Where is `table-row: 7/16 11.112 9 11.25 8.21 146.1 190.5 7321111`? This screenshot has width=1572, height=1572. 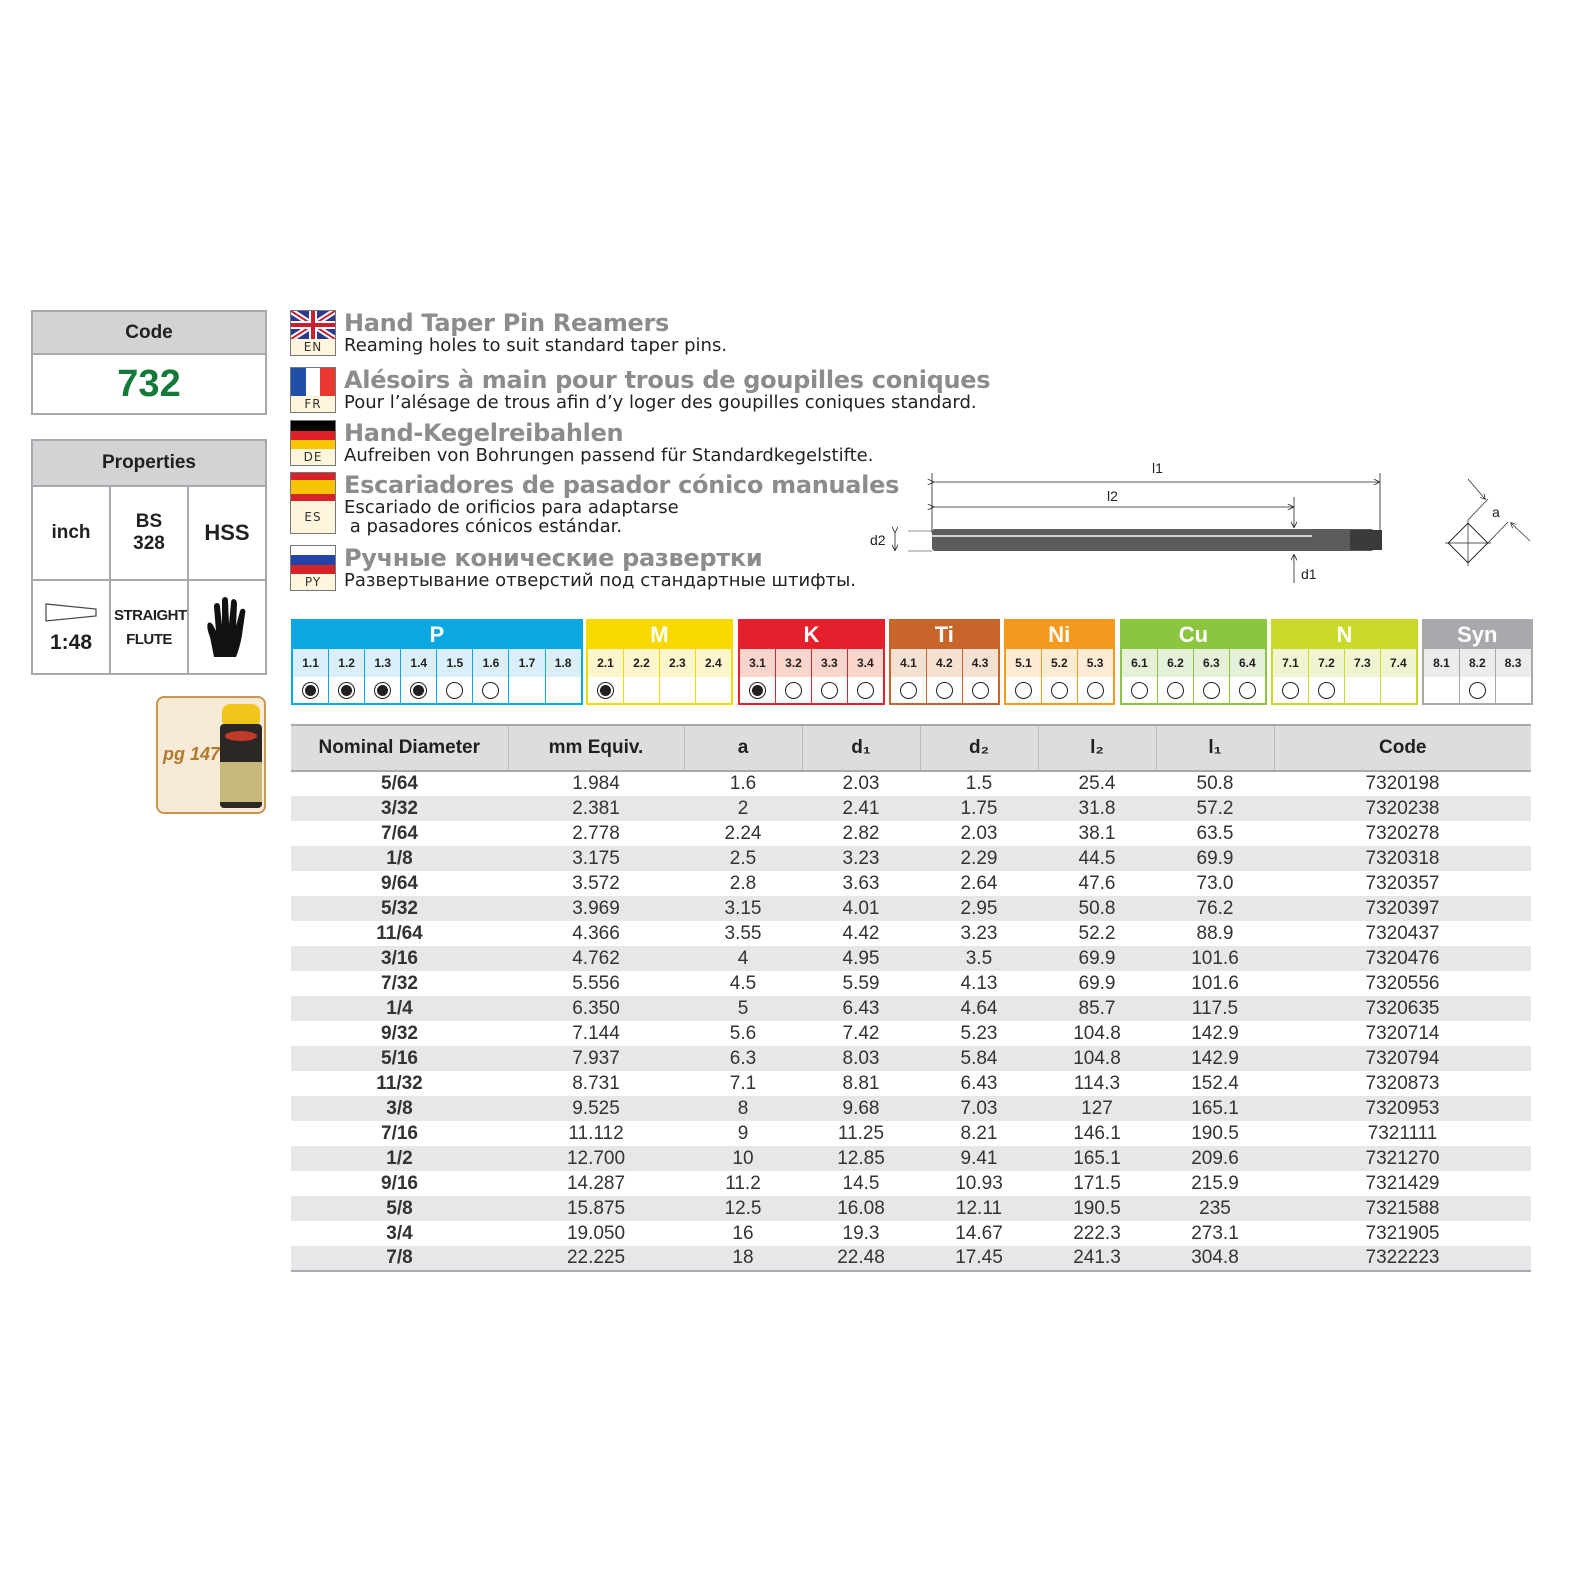
table-row: 7/16 11.112 9 11.25 8.21 146.1 190.5 7321111 is located at coordinates (911, 1133).